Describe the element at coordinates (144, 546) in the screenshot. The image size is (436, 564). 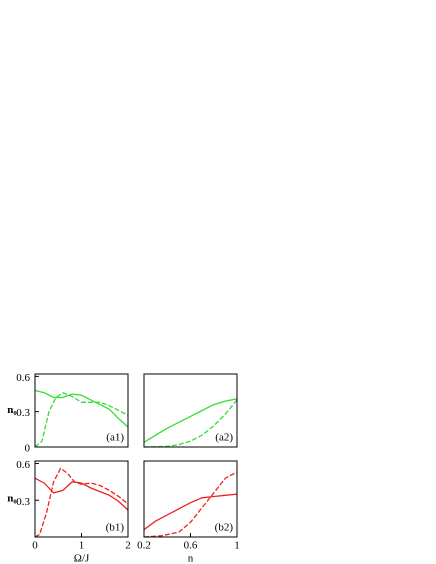
I see `x-tick-label: 0.2` at that location.